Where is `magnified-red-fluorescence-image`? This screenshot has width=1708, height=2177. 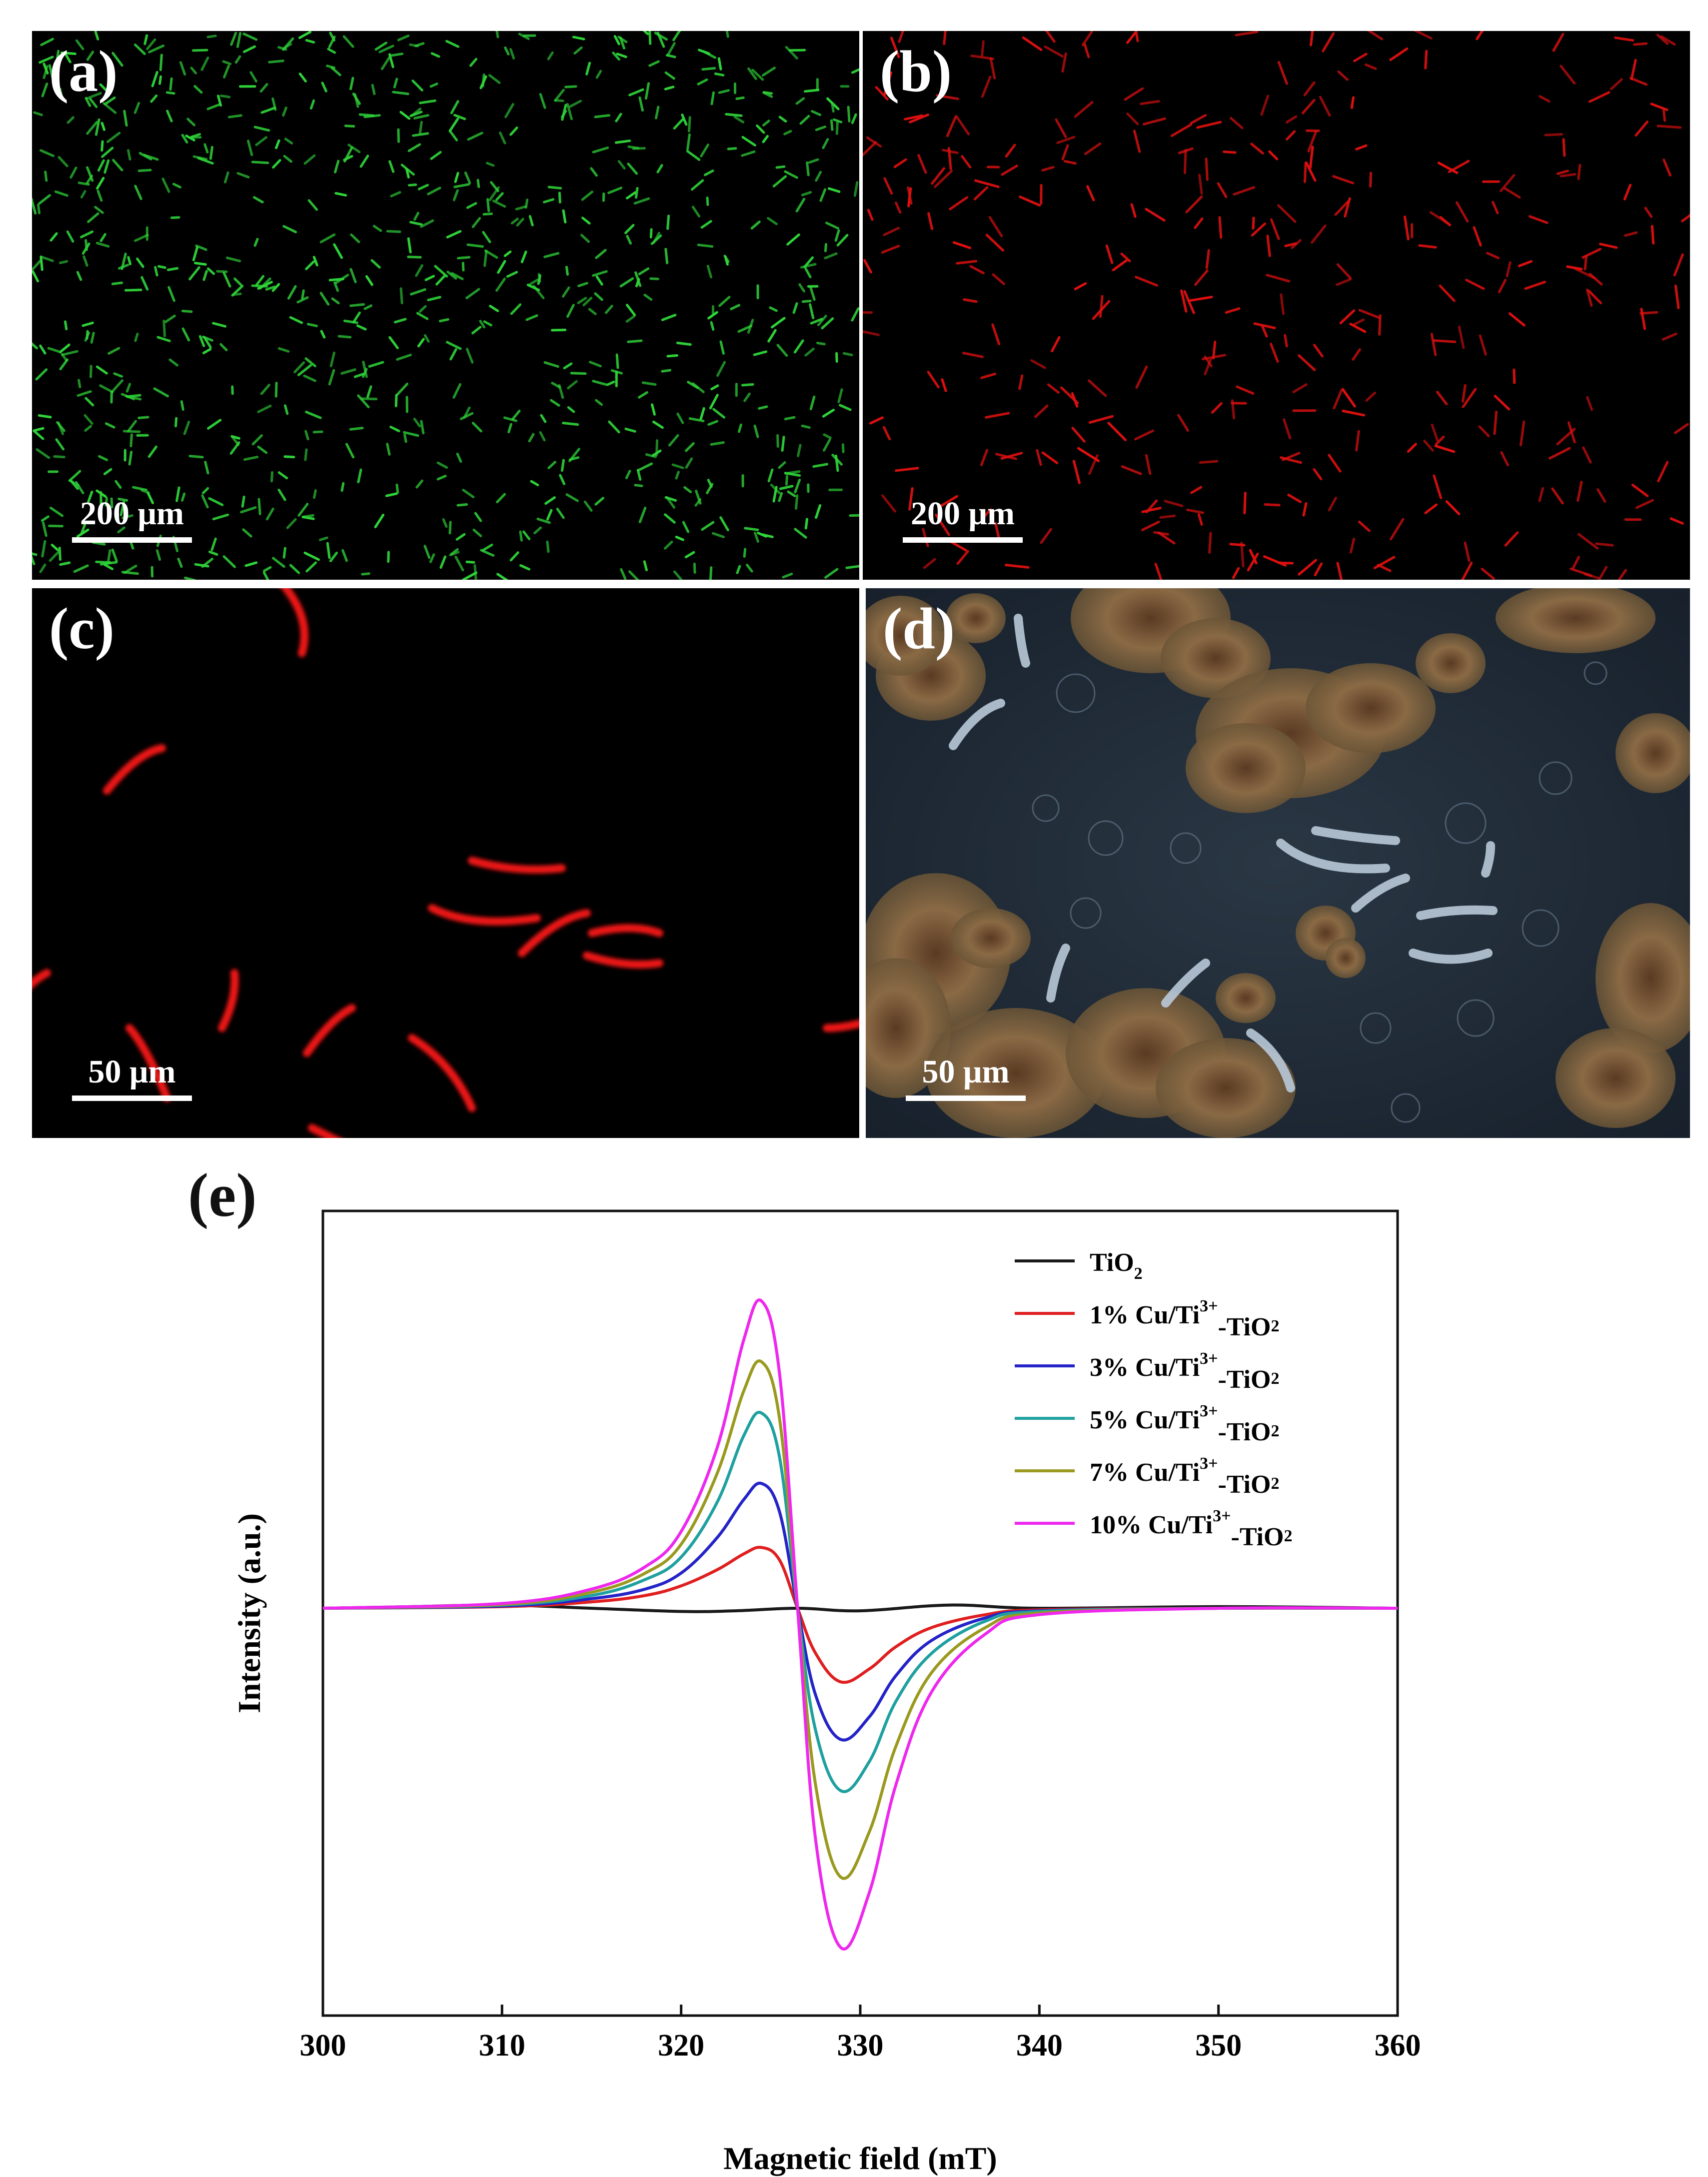
magnified-red-fluorescence-image is located at coordinates (445, 863).